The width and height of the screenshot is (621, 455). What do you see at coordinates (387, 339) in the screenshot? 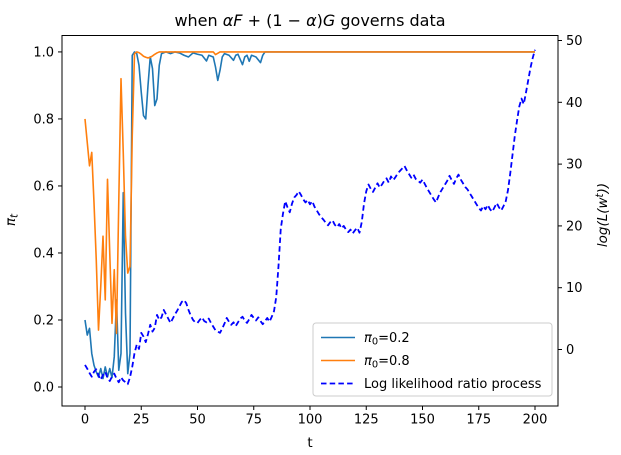
I see `legend-label-1: π0=0.2` at bounding box center [387, 339].